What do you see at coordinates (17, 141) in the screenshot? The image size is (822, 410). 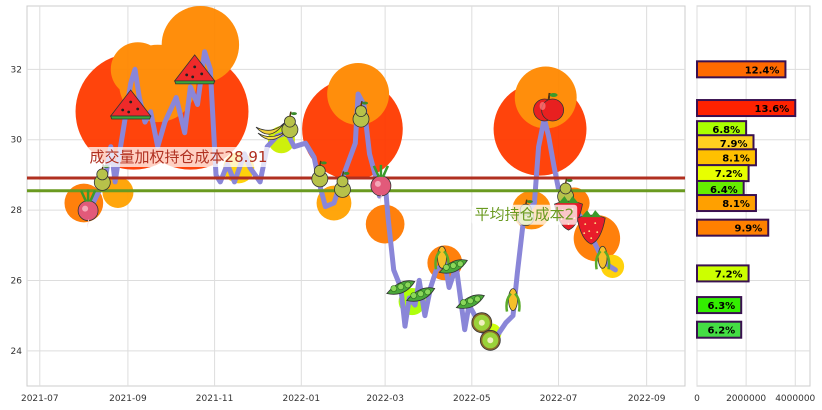 I see `y-tick-label: 30` at bounding box center [17, 141].